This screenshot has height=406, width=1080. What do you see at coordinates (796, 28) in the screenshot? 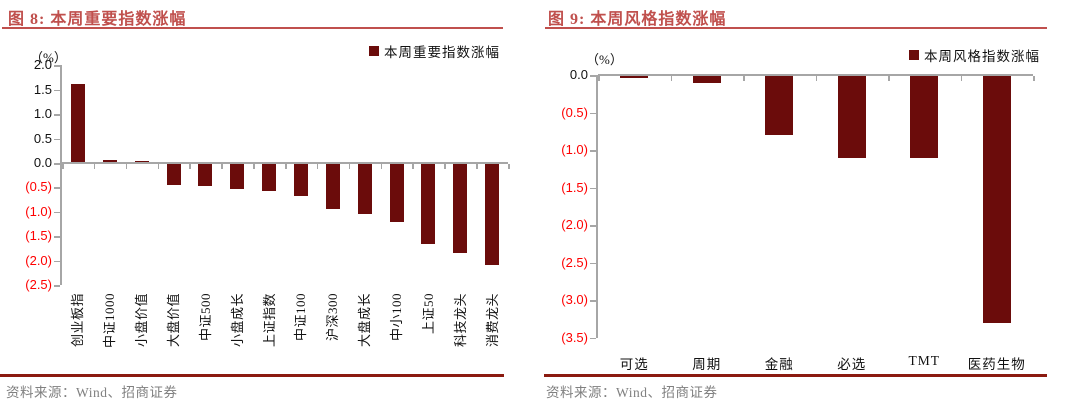
I see `figure-9-title-underline` at bounding box center [796, 28].